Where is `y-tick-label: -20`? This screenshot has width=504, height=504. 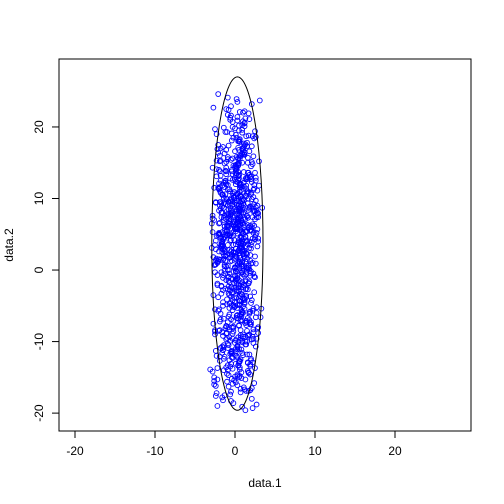
y-tick-label: -20 is located at coordinates (39, 413).